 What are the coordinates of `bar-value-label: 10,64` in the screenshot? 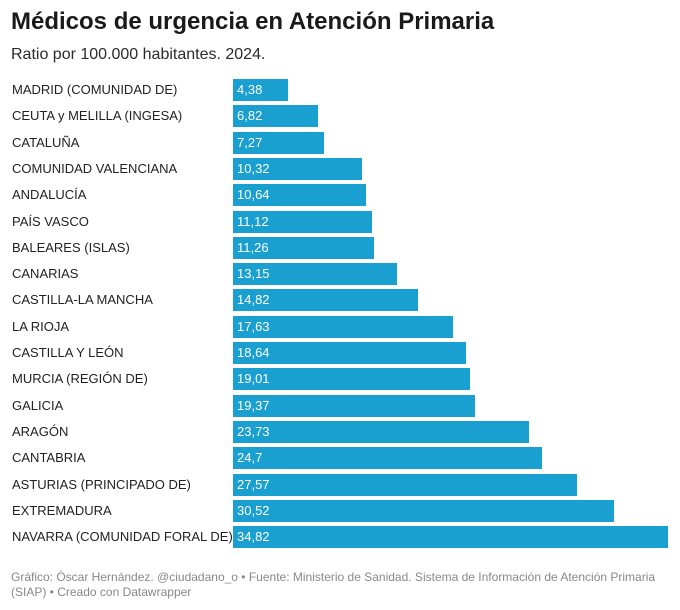 It's located at (253, 195).